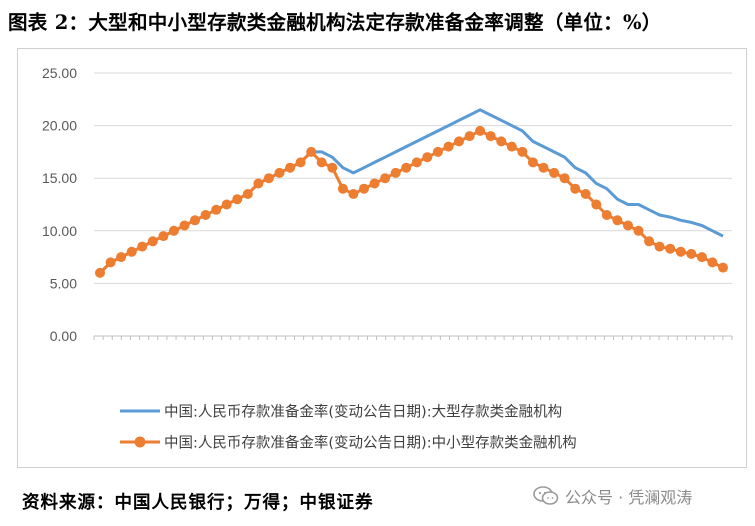  I want to click on y-tick-label: 10.00, so click(59, 231).